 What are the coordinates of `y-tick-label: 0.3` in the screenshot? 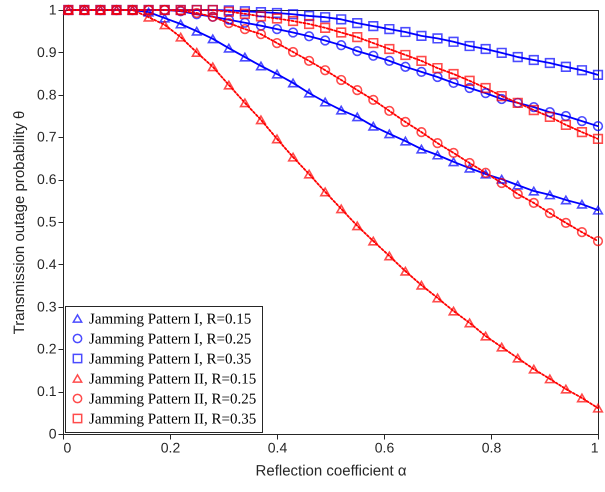 It's located at (47, 306).